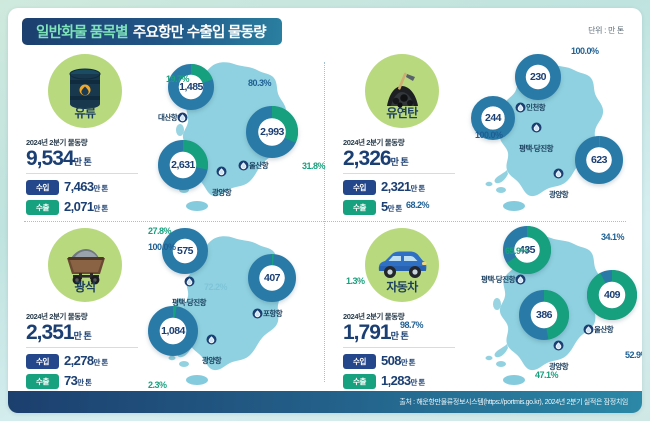 Image resolution: width=650 pixels, height=421 pixels. What do you see at coordinates (633, 355) in the screenshot?
I see `import-pct-car-1: 52.9%` at bounding box center [633, 355].